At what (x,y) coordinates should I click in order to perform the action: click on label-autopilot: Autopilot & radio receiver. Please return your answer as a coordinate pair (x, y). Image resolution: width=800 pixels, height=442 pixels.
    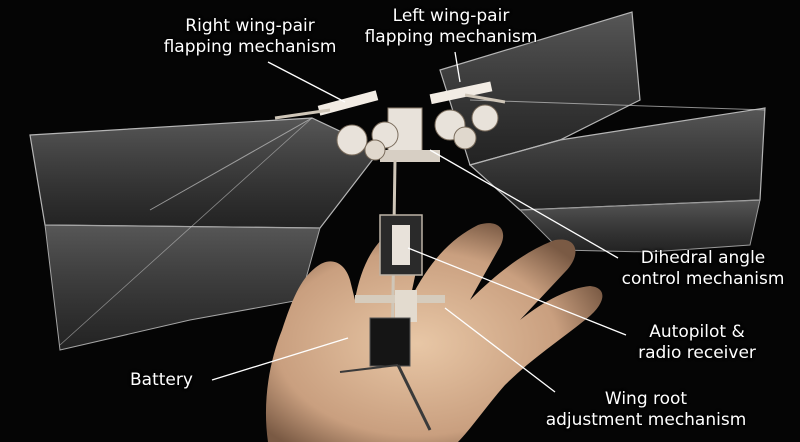
    Looking at the image, I should click on (697, 342).